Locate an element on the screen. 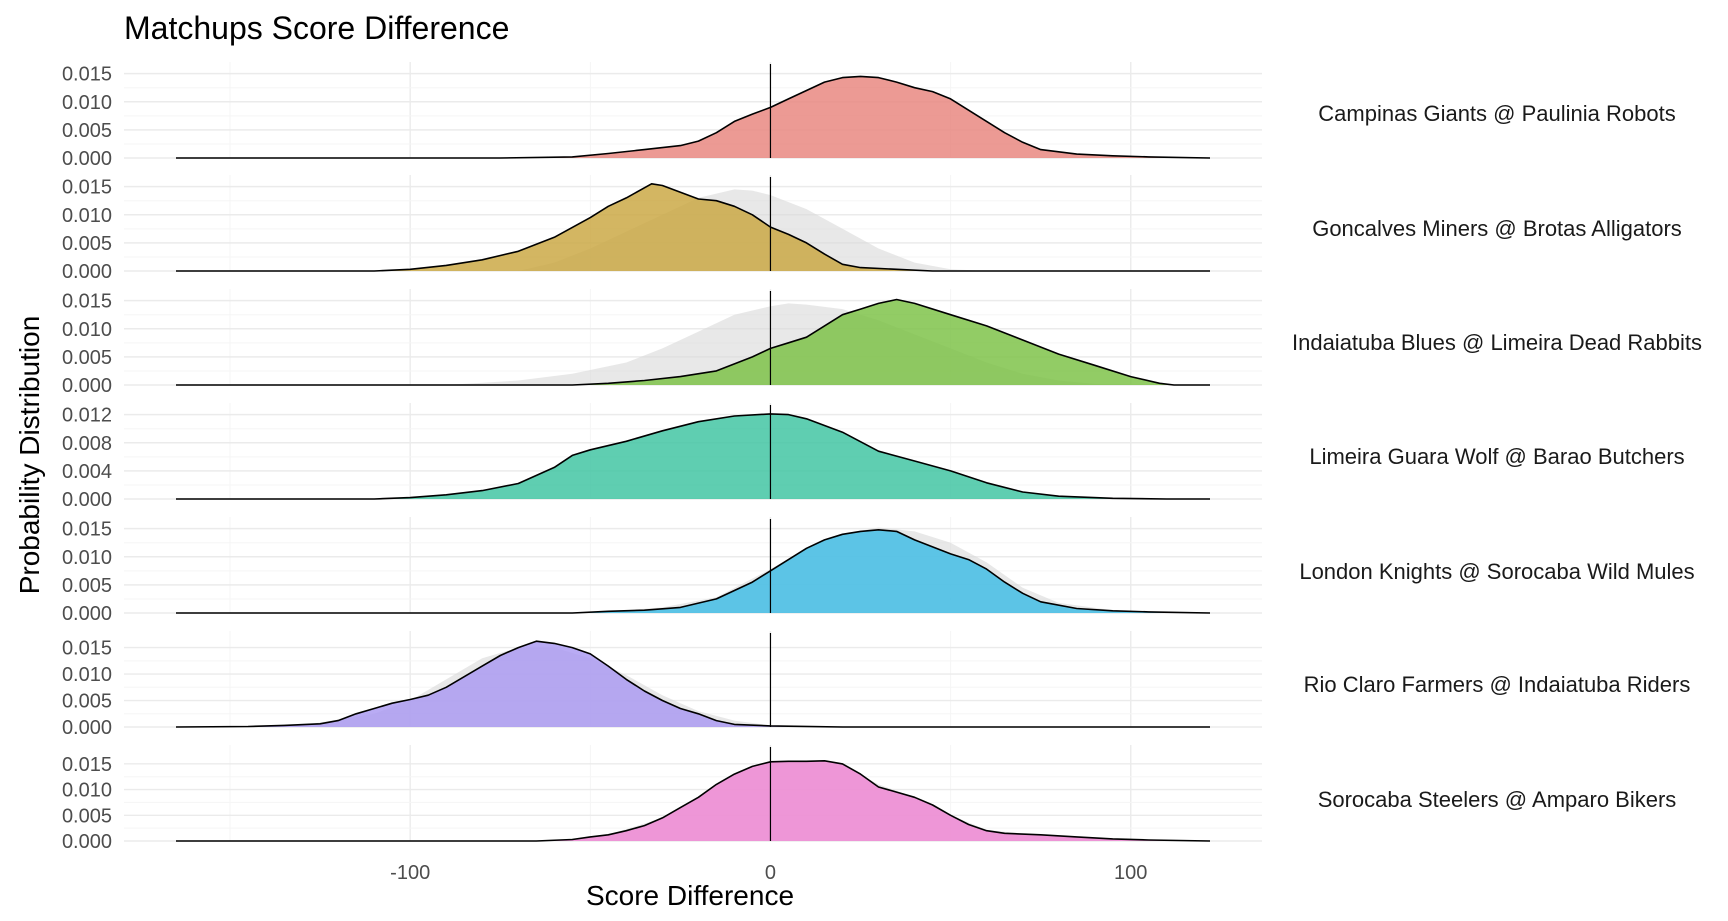 This screenshot has width=1728, height=921. y-axis-label: Probability Distribution is located at coordinates (29, 455).